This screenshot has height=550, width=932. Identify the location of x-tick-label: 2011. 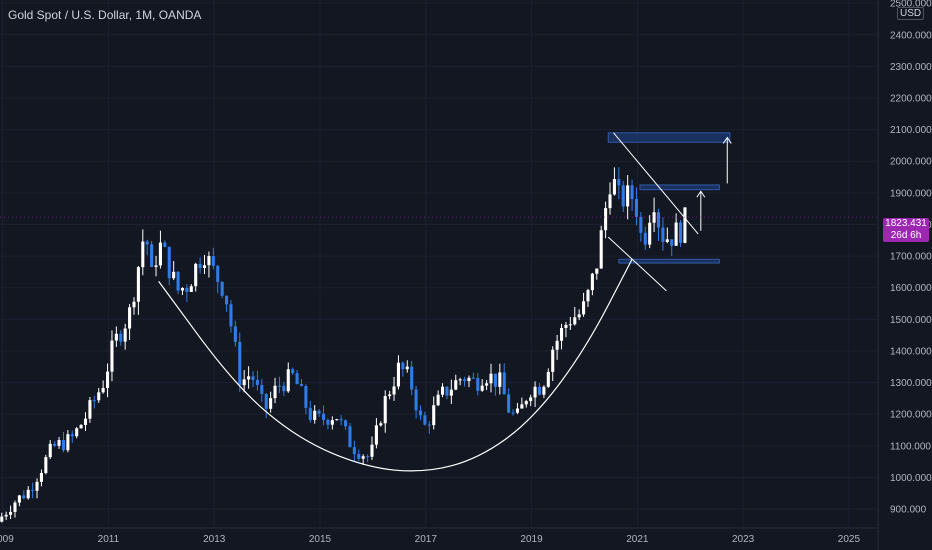
(109, 539).